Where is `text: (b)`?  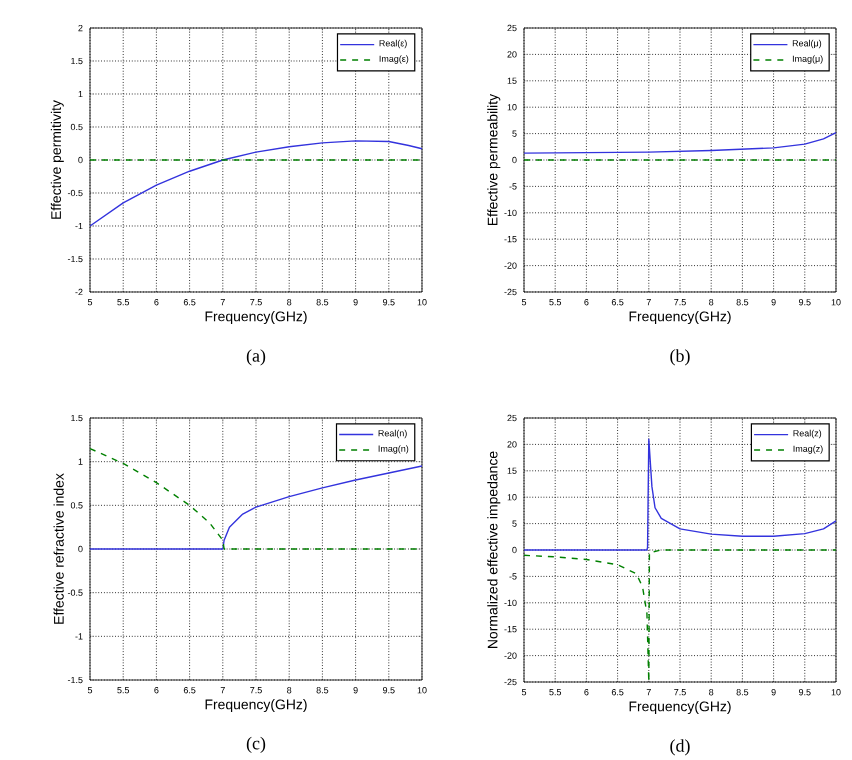 text: (b) is located at coordinates (680, 357).